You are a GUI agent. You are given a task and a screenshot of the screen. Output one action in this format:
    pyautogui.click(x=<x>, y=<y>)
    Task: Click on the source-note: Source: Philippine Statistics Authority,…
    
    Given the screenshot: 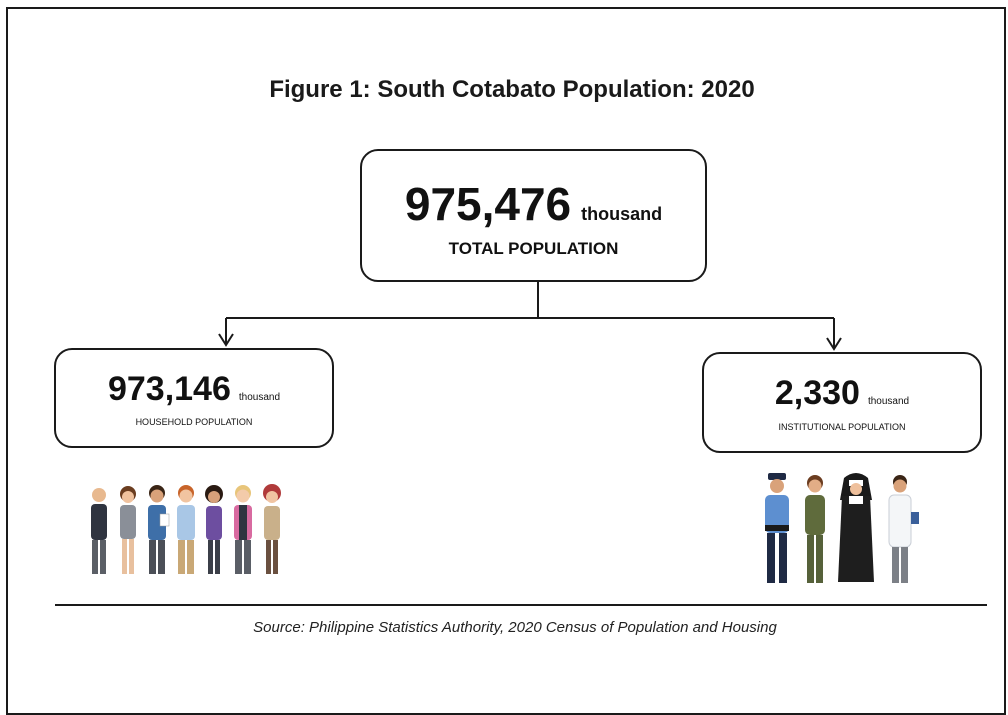 What is the action you would take?
    pyautogui.click(x=515, y=627)
    